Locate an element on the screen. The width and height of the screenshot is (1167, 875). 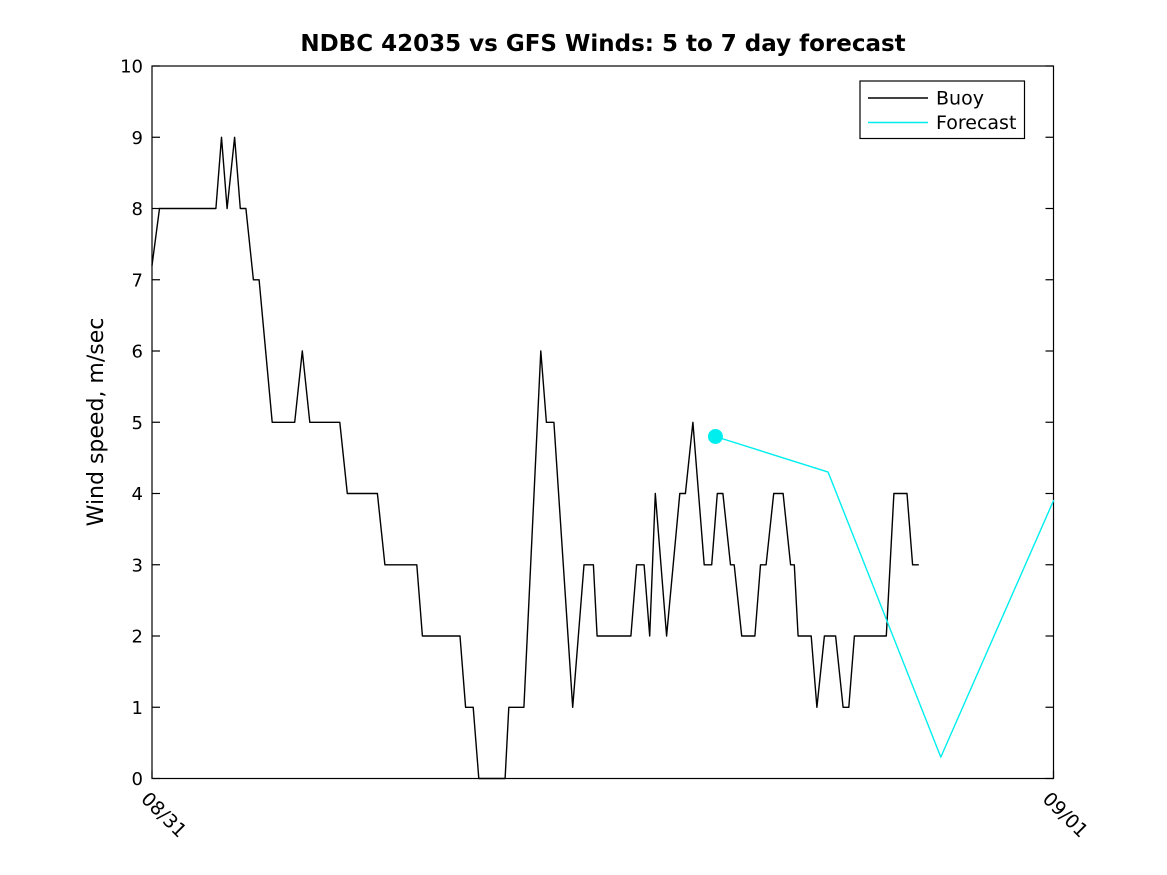
forecast-line is located at coordinates (884, 596).